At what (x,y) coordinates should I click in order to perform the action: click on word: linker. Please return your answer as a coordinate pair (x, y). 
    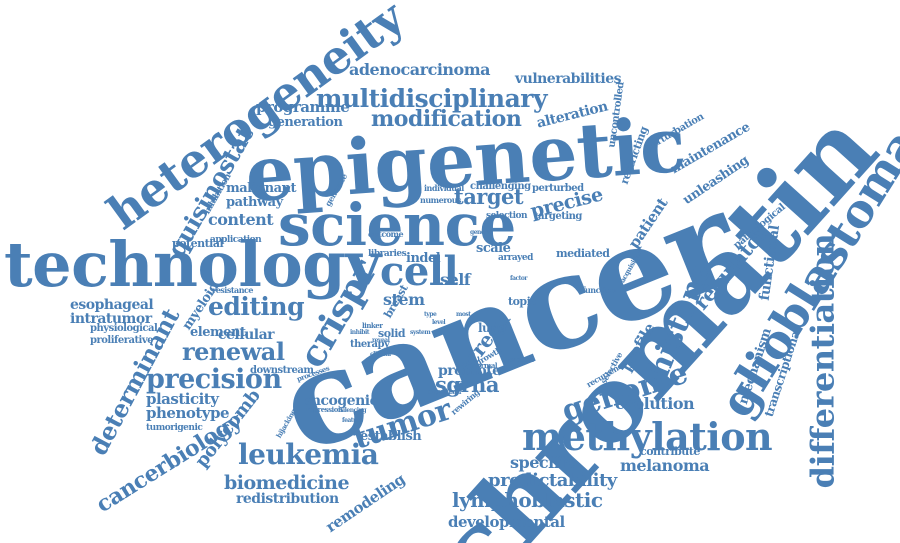
    Looking at the image, I should click on (372, 325).